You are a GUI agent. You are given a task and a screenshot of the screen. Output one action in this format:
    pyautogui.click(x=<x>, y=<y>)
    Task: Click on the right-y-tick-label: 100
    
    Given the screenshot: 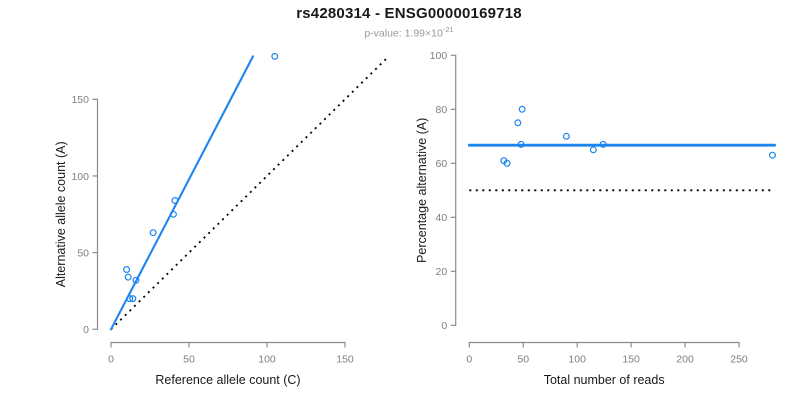 What is the action you would take?
    pyautogui.click(x=439, y=56)
    